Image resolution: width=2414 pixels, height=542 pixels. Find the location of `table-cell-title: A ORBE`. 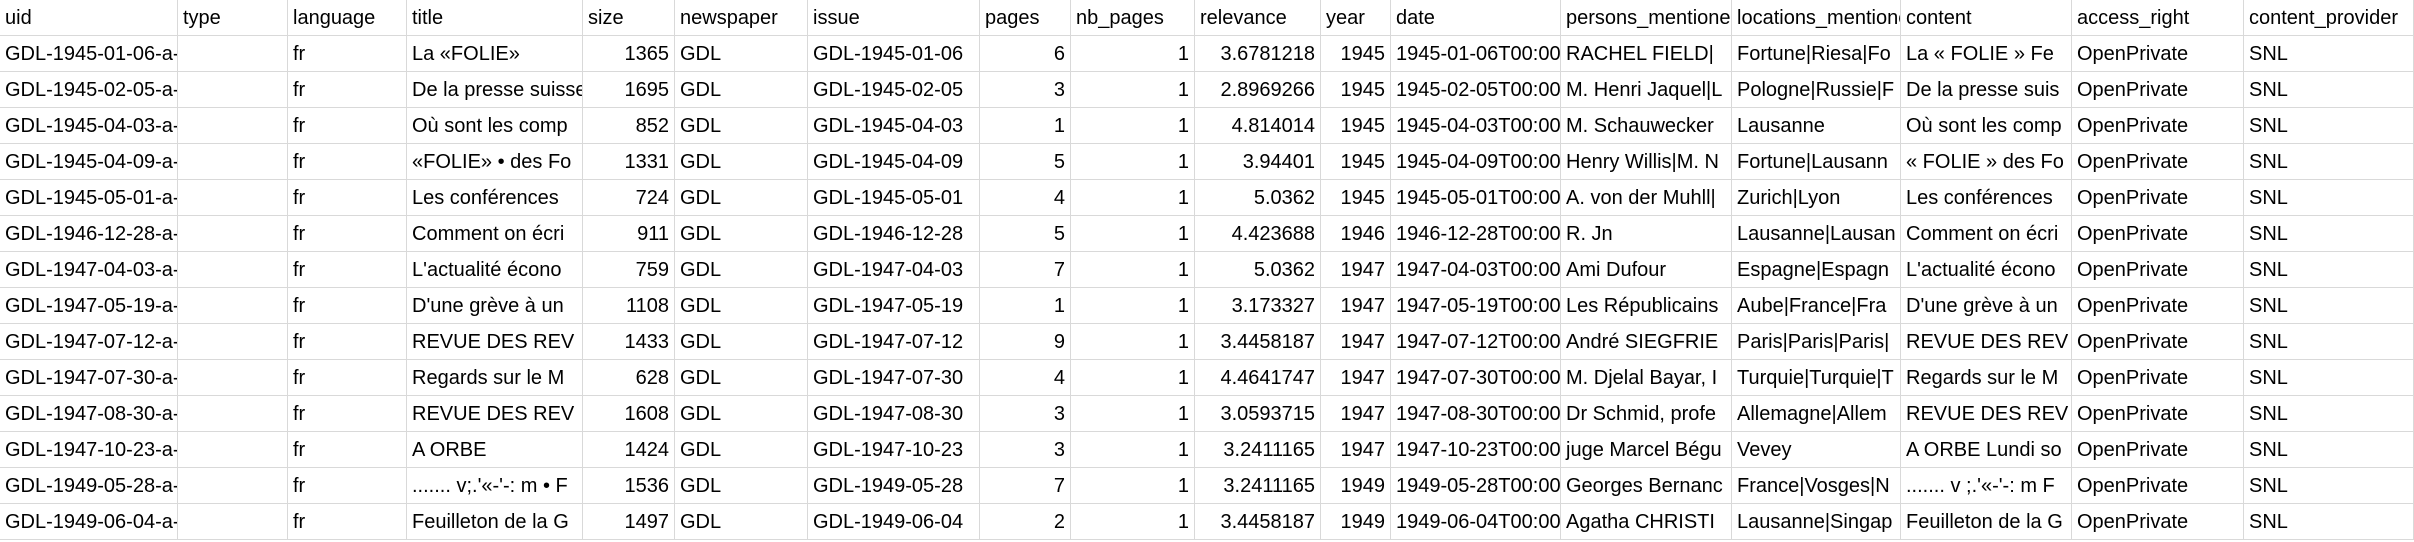

table-cell-title: A ORBE is located at coordinates (495, 450).